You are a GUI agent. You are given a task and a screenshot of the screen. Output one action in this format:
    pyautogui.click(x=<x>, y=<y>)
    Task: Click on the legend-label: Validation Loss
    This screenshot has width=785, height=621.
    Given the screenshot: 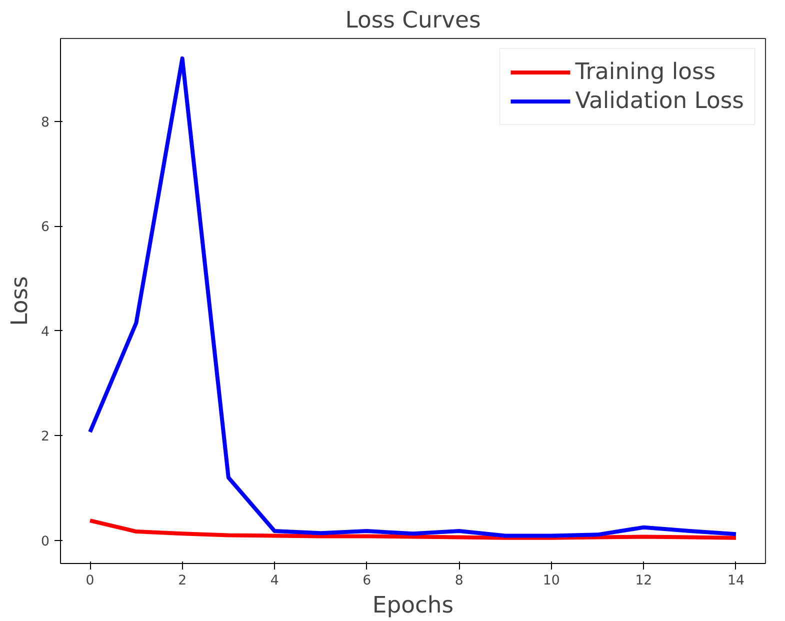 What is the action you would take?
    pyautogui.click(x=659, y=101)
    